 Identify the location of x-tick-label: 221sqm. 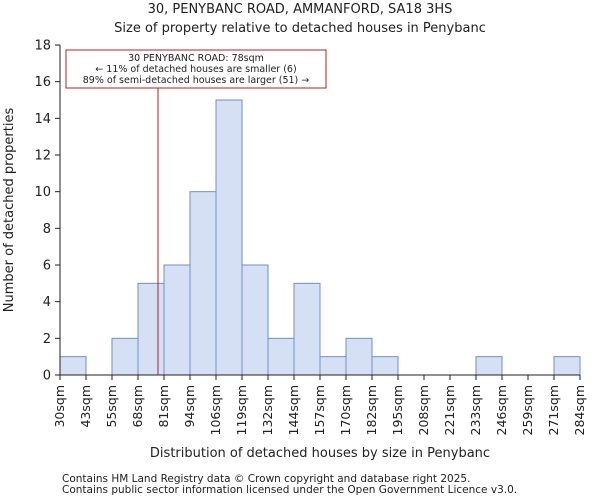
(449, 410).